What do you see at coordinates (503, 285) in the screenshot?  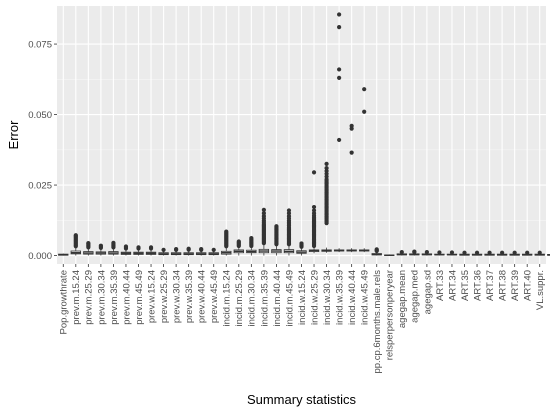 I see `x-tick-label: ART.38` at bounding box center [503, 285].